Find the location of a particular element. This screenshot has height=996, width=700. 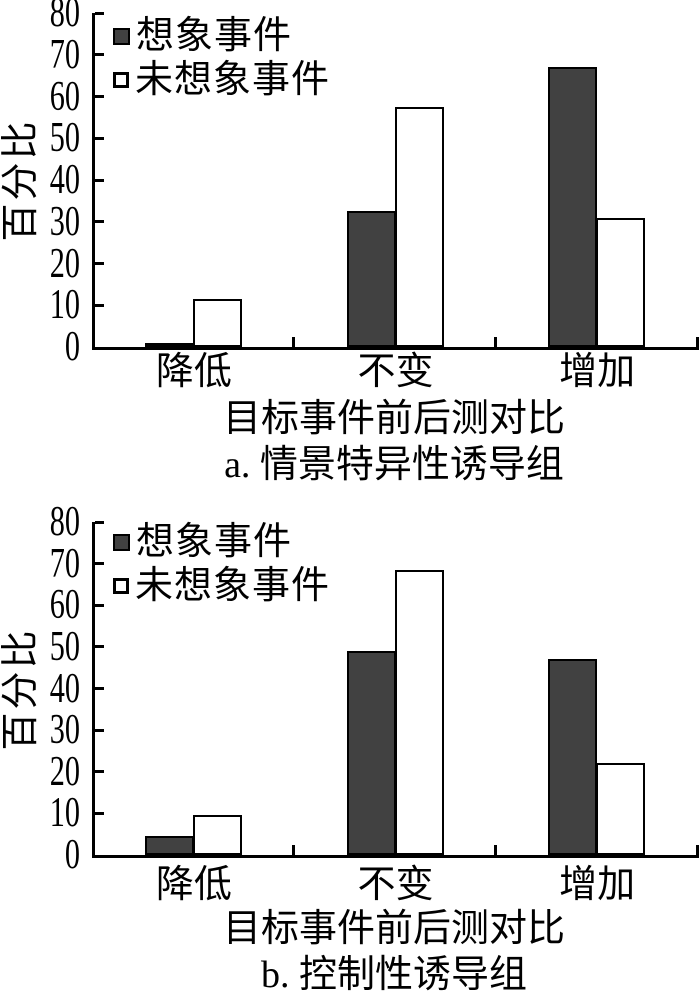

bar-imagined-event-unchanged is located at coordinates (371, 753).